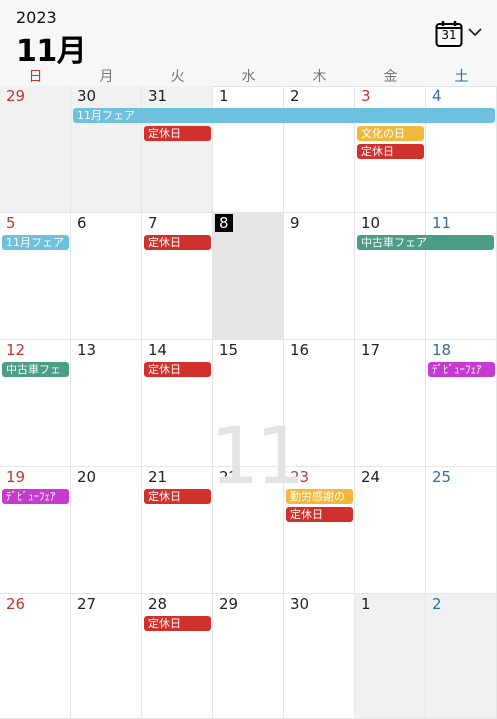 This screenshot has height=719, width=497. Describe the element at coordinates (87, 604) in the screenshot. I see `day-number: 27` at that location.